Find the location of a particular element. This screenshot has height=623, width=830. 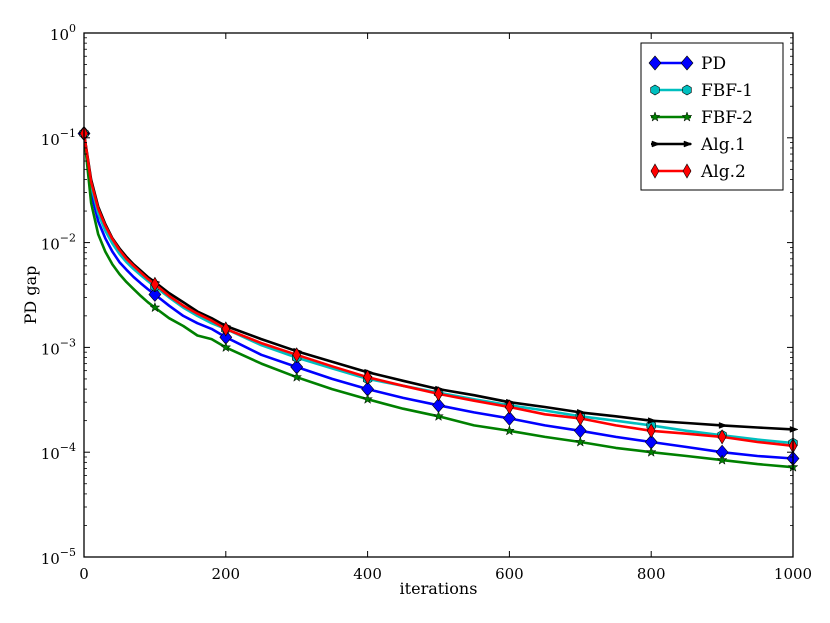

y-tick-label: 10⁻¹ is located at coordinates (58, 138).